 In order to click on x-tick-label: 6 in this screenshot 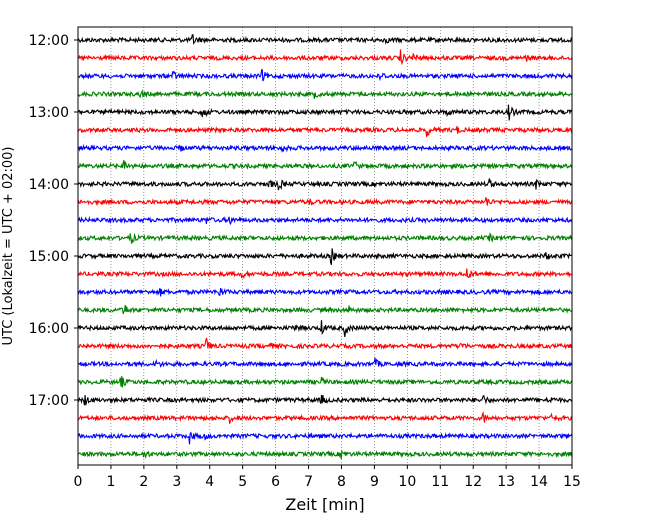, I will do `click(275, 482)`.